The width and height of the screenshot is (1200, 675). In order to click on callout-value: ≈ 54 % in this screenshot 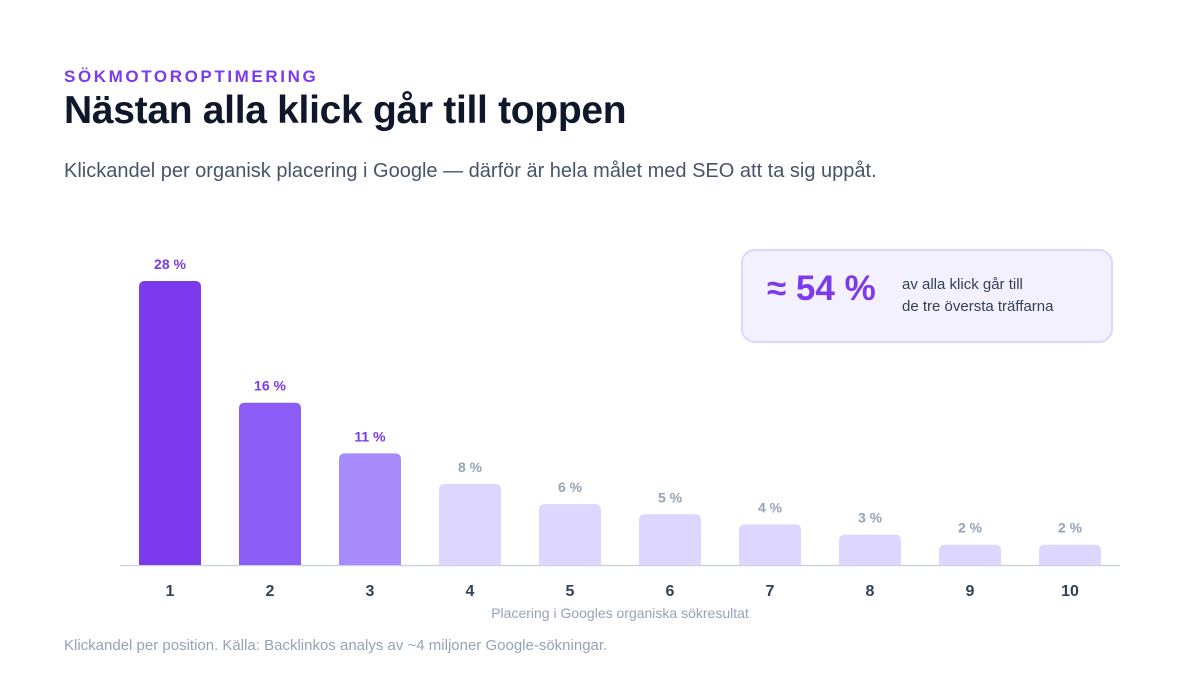, I will do `click(821, 288)`.